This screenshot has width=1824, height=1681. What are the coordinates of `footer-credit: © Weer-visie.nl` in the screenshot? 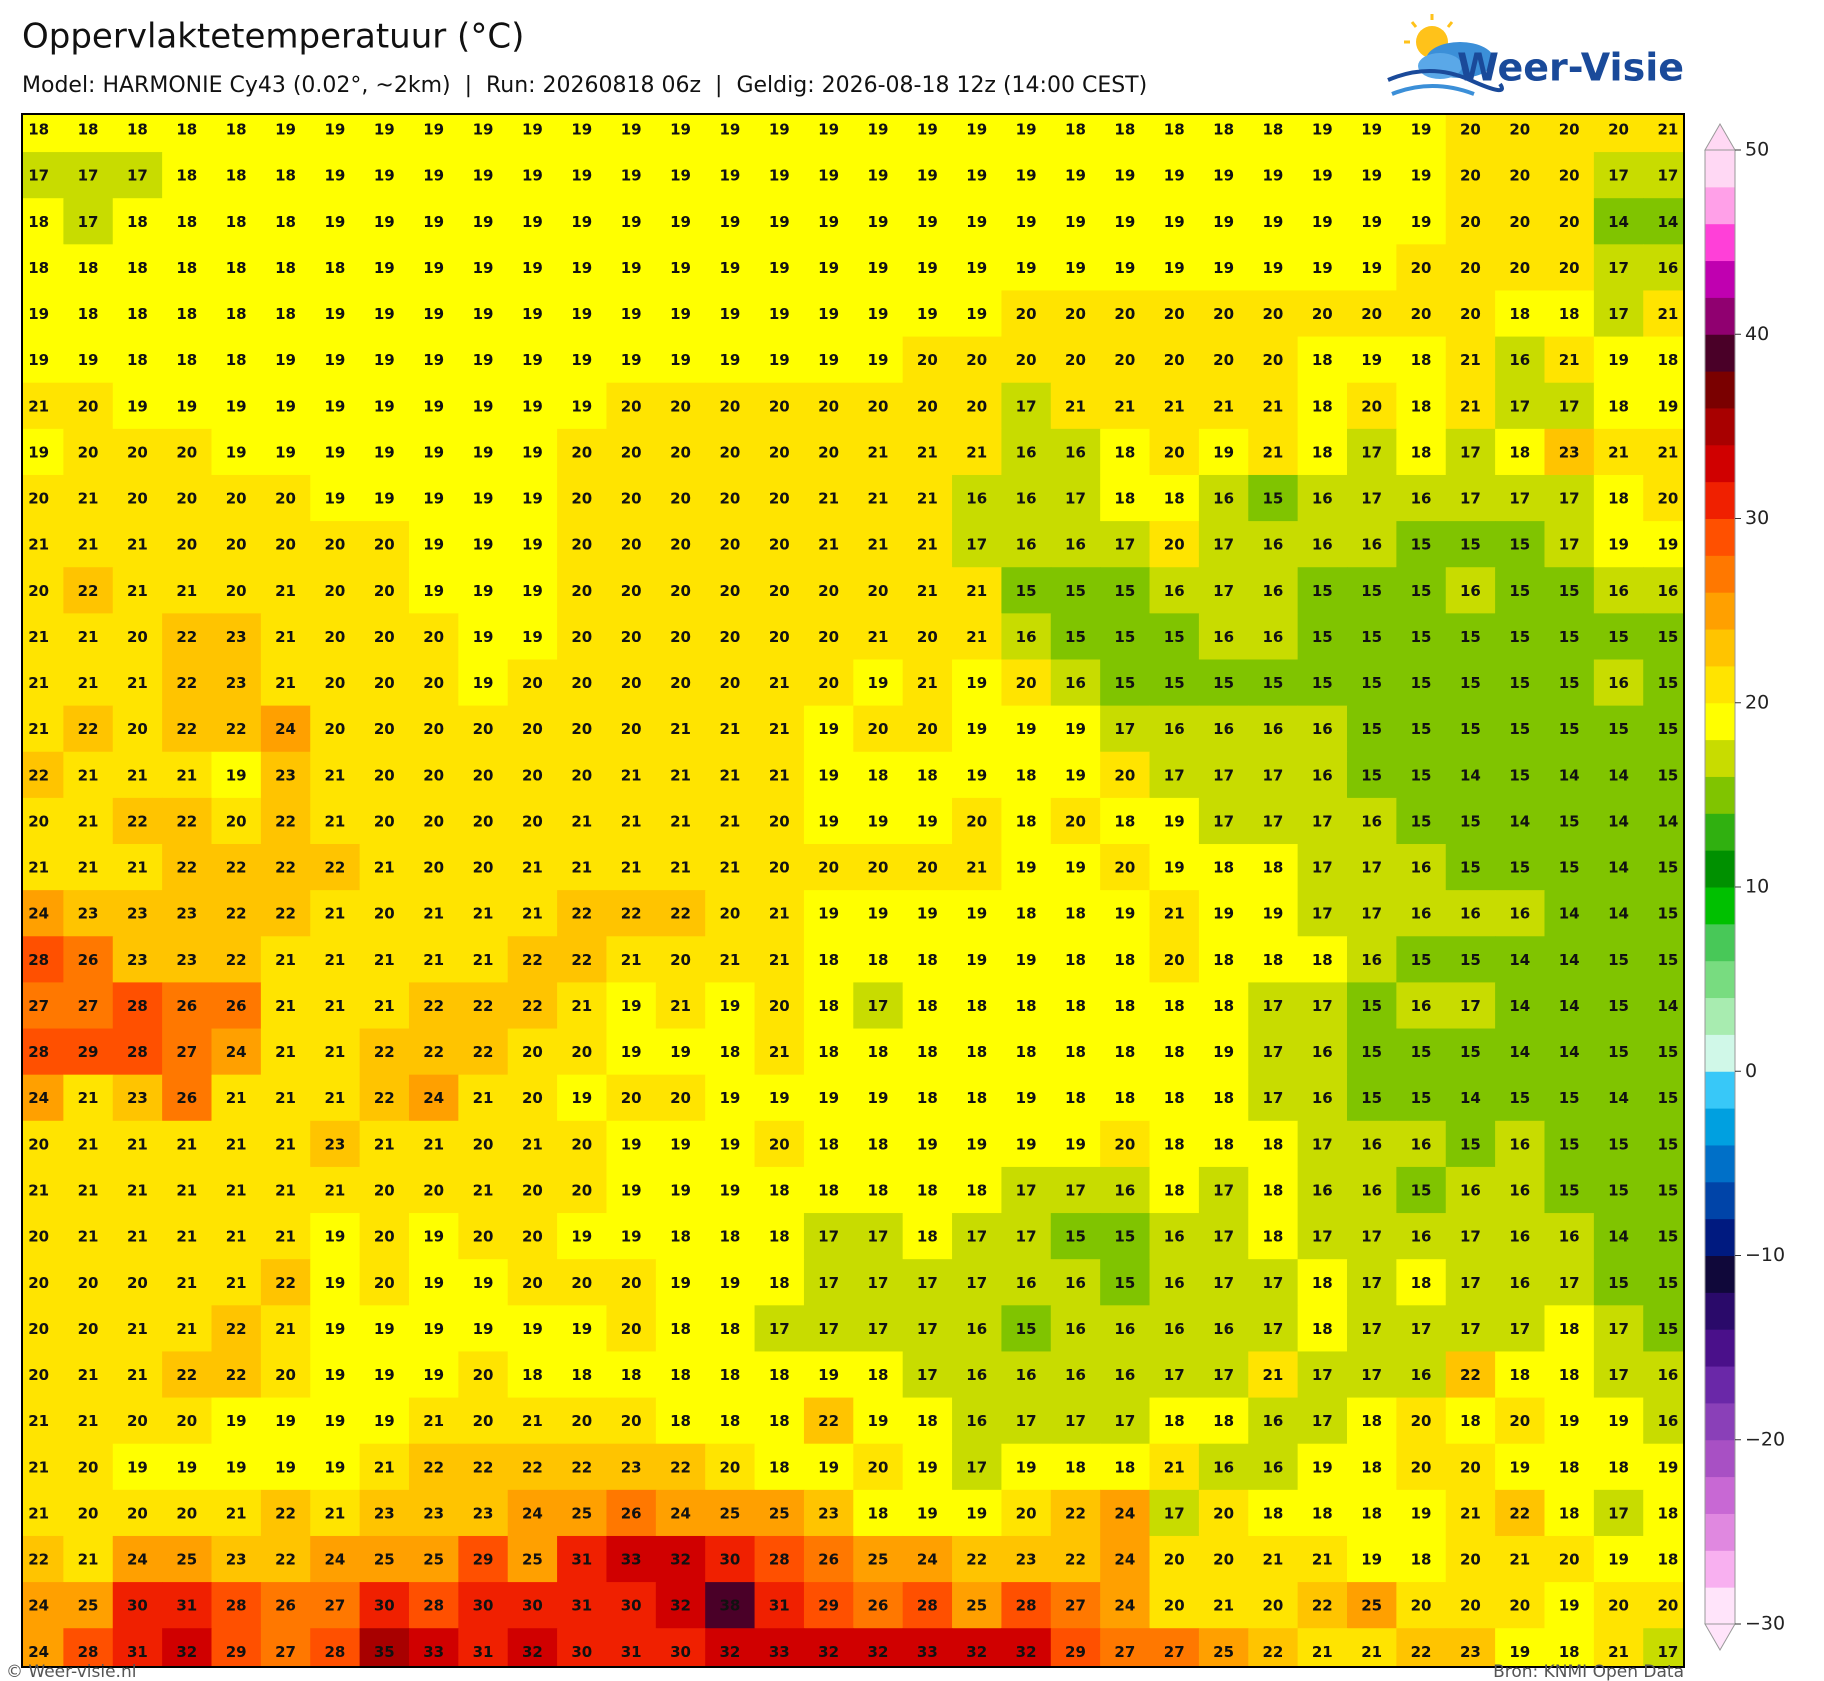 It's located at (71, 1671).